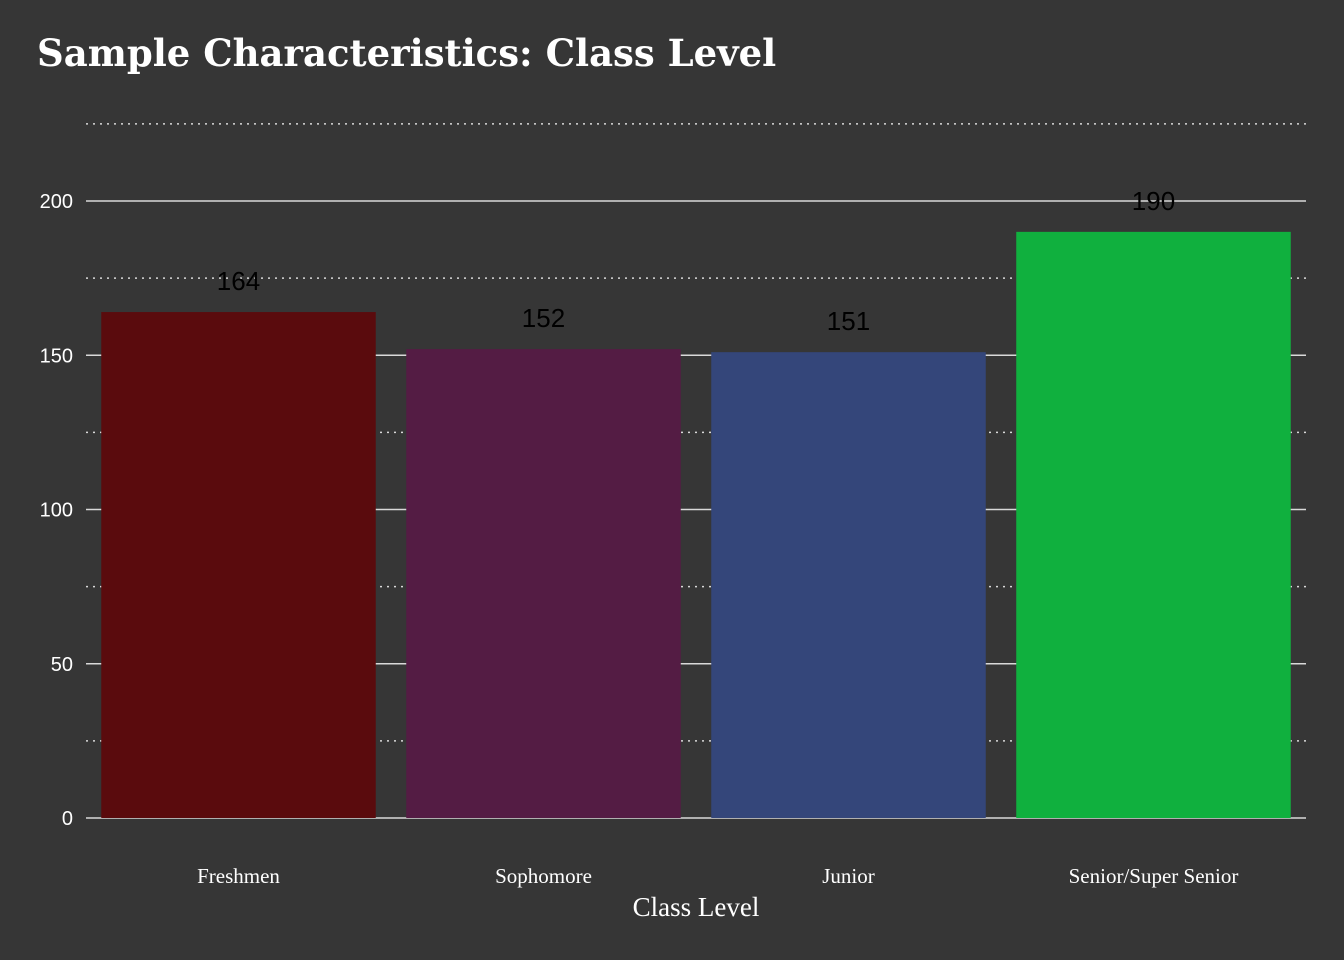  I want to click on bar-sophomore, so click(543, 583).